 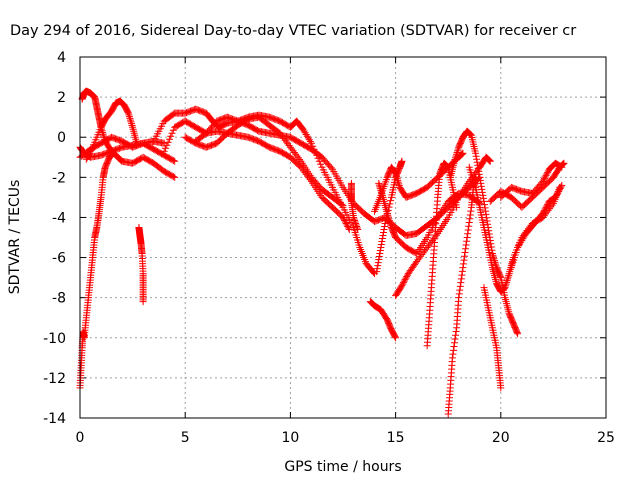 I want to click on y-tick-label: -12, so click(x=54, y=379).